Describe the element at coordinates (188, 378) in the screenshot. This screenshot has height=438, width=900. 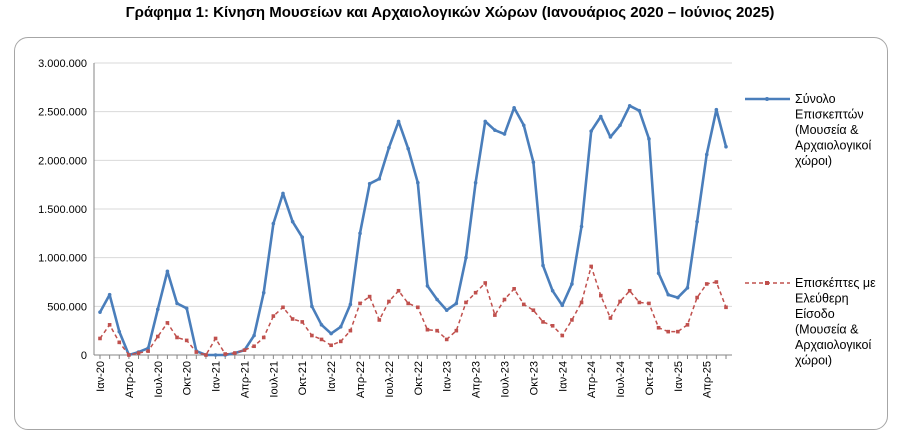
I see `x-tick-label: Οκτ-20` at that location.